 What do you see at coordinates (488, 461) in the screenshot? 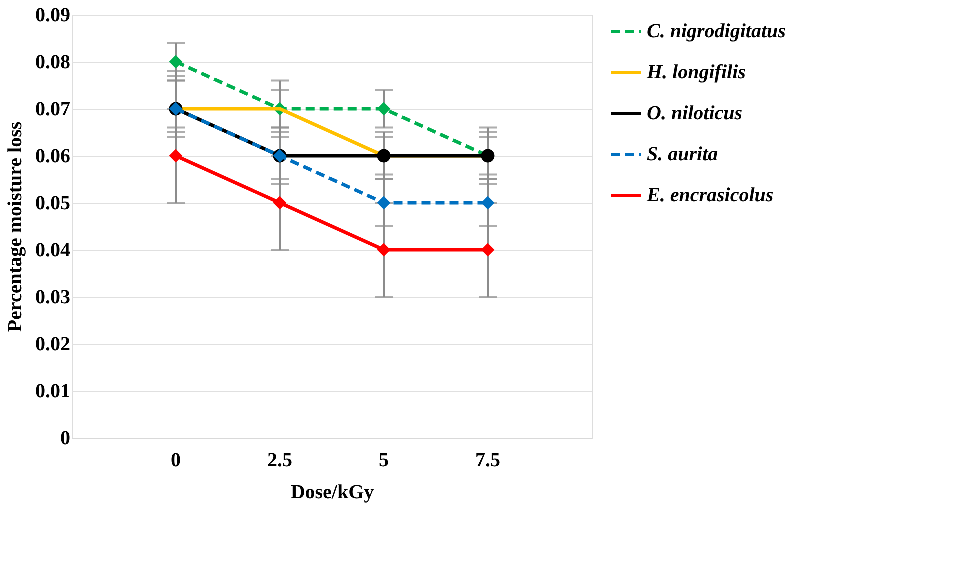
I see `x-tick-label: 7.5` at bounding box center [488, 461].